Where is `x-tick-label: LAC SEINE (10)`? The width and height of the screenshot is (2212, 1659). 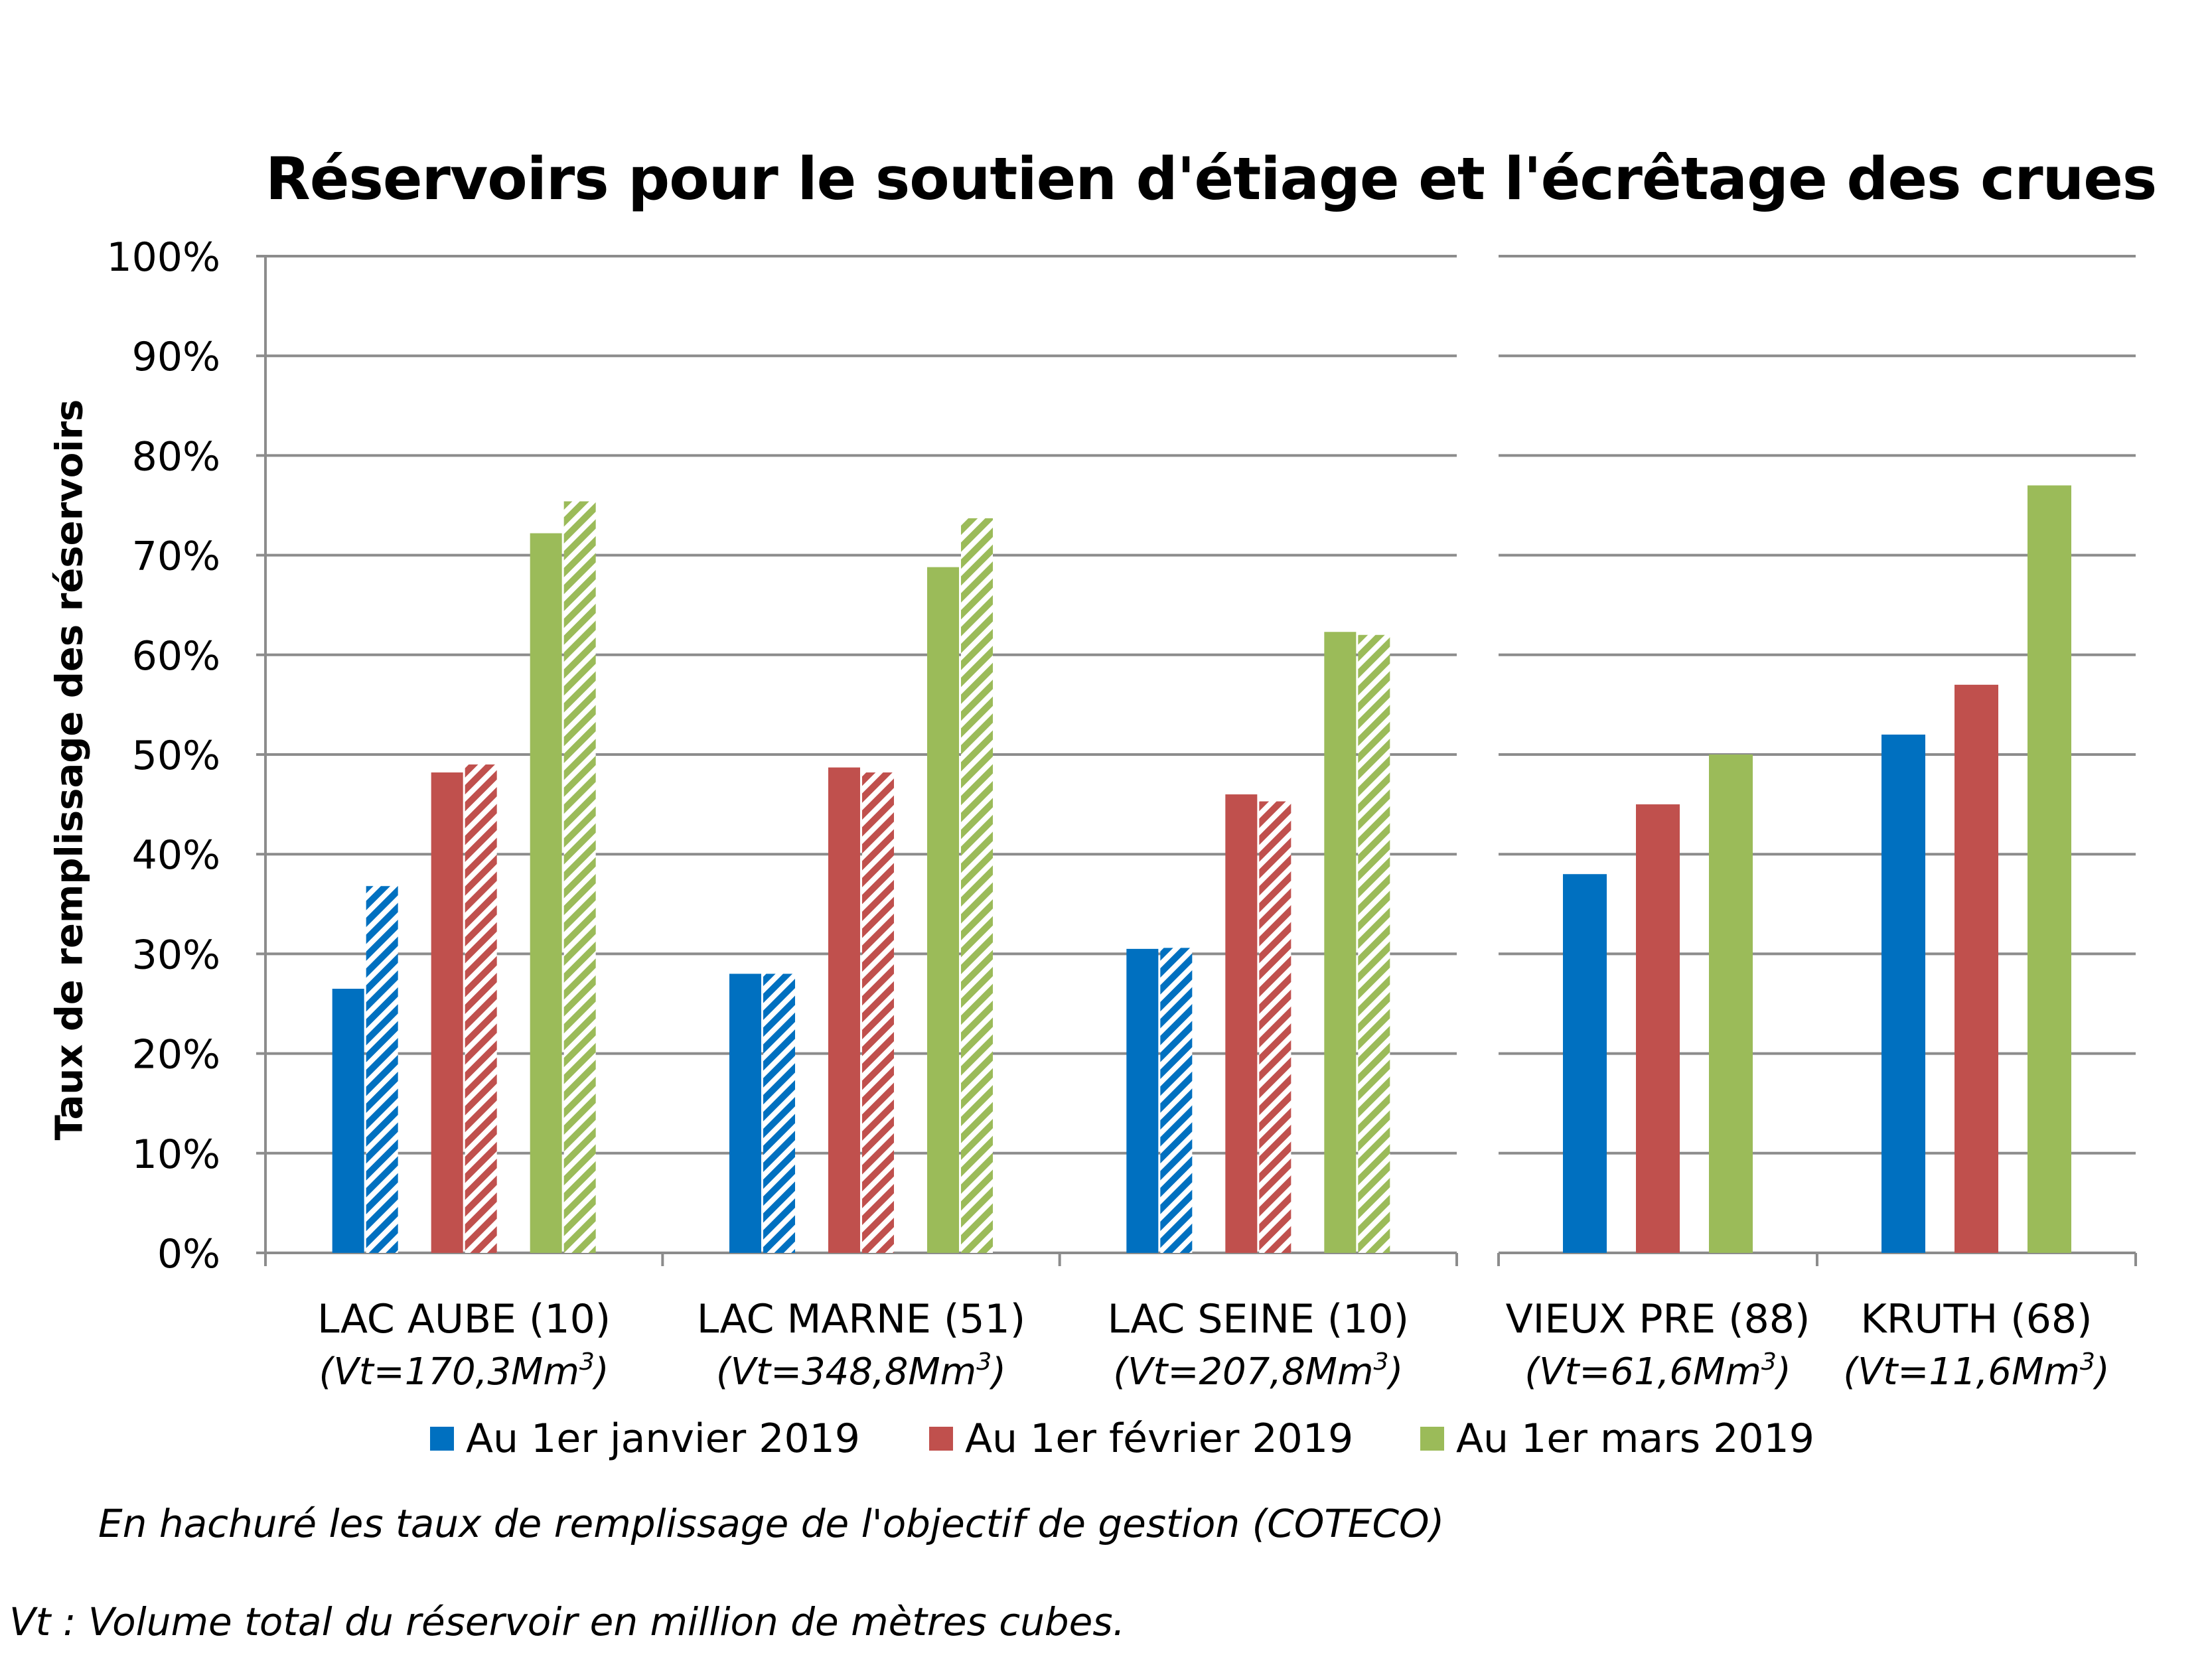 x-tick-label: LAC SEINE (10) is located at coordinates (1259, 1319).